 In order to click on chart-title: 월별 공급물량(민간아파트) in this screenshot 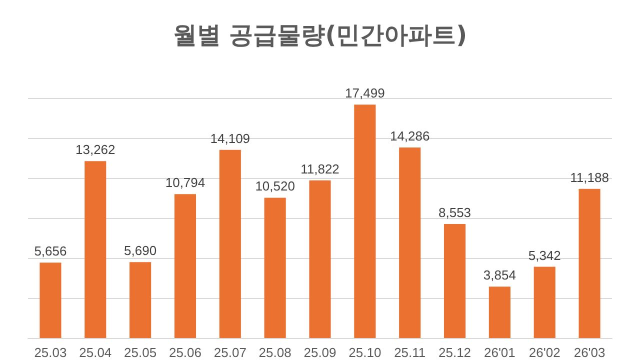, I will do `click(320, 35)`.